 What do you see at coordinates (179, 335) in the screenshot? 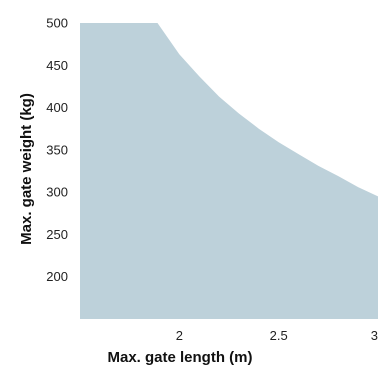
I see `x-tick-label: 2` at bounding box center [179, 335].